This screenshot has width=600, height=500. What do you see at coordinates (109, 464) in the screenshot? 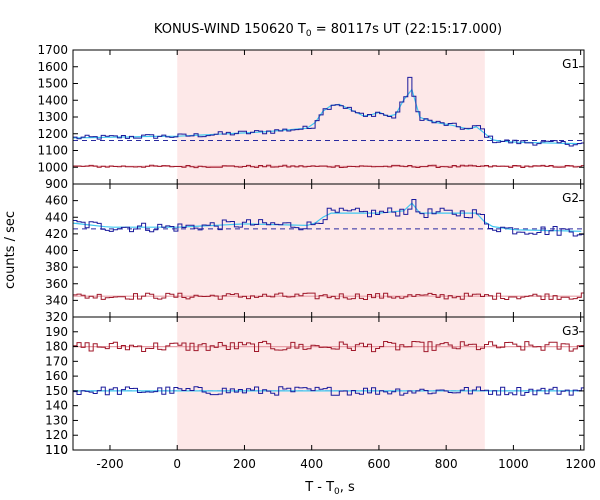
I see `xtick-label: -200` at bounding box center [109, 464].